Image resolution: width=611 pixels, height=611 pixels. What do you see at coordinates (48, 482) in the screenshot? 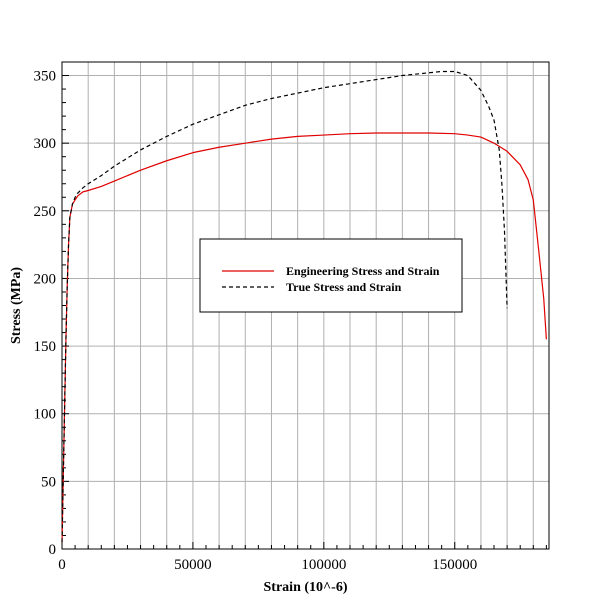
I see `y-tick-label: 50` at bounding box center [48, 482].